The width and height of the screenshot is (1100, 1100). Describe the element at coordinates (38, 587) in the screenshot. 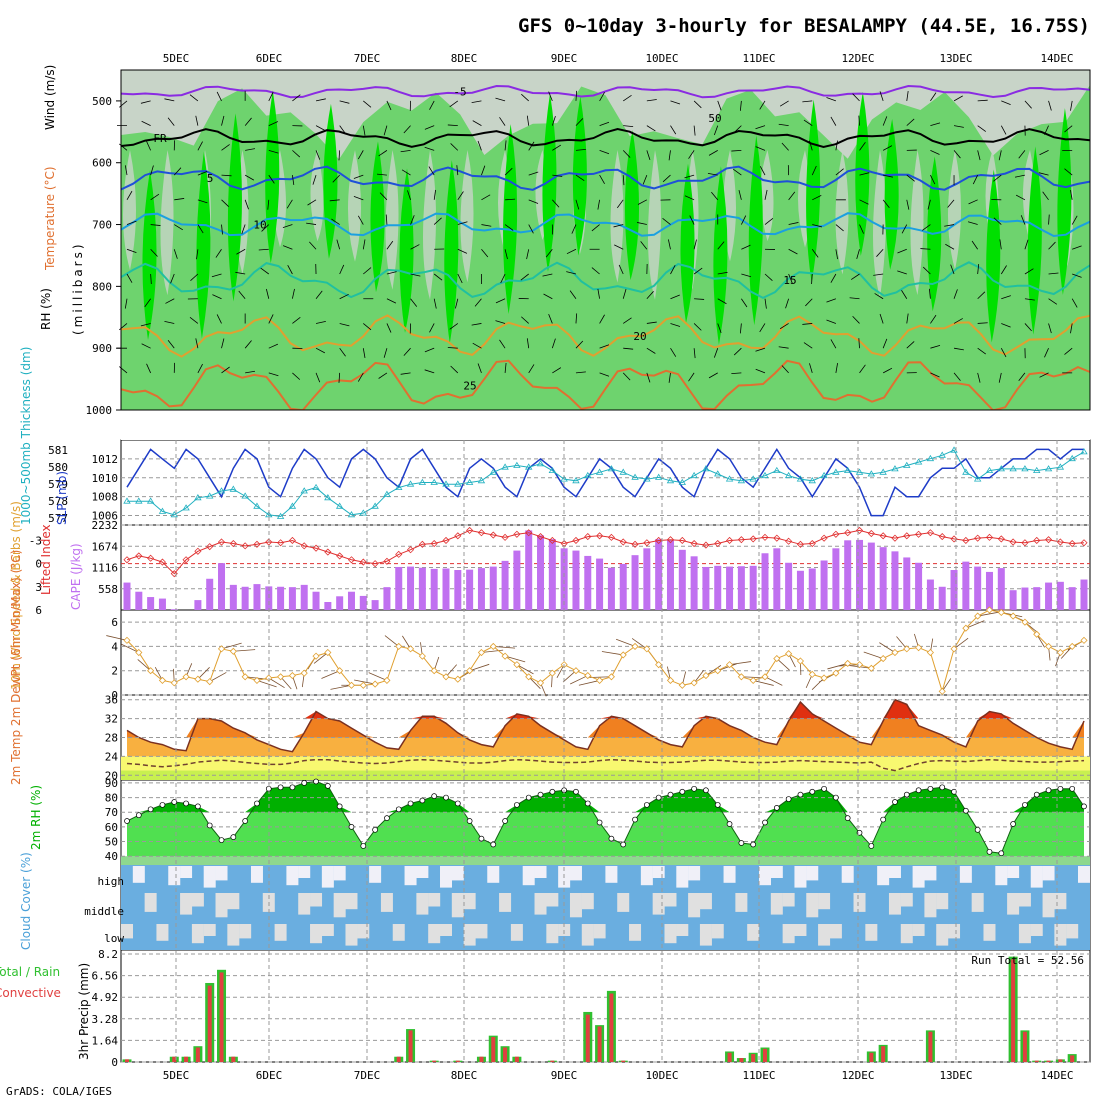

I see `li-ytick-2: 3` at that location.